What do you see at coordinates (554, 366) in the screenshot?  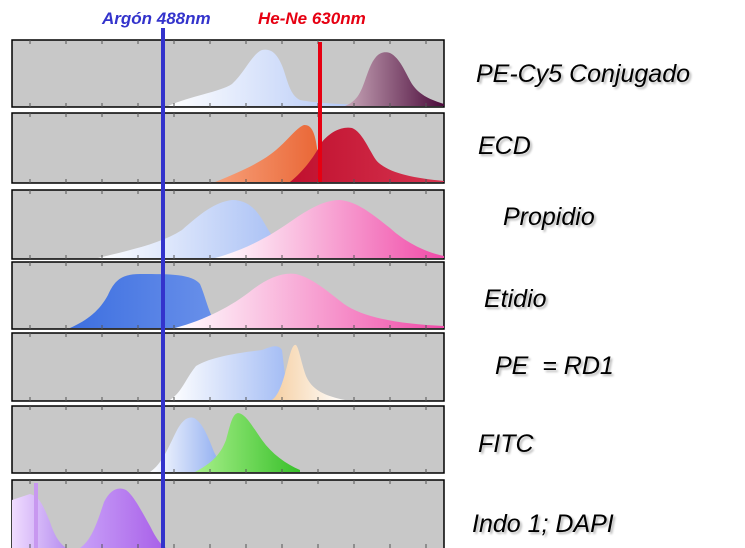 I see `dye-label-pe-rd1: PE = RD1` at bounding box center [554, 366].